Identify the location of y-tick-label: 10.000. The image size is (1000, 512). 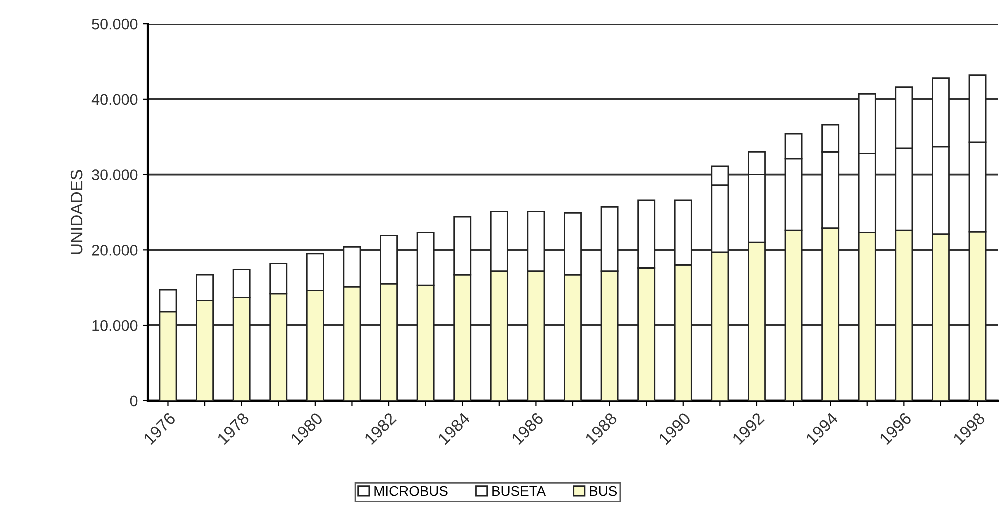
(115, 326).